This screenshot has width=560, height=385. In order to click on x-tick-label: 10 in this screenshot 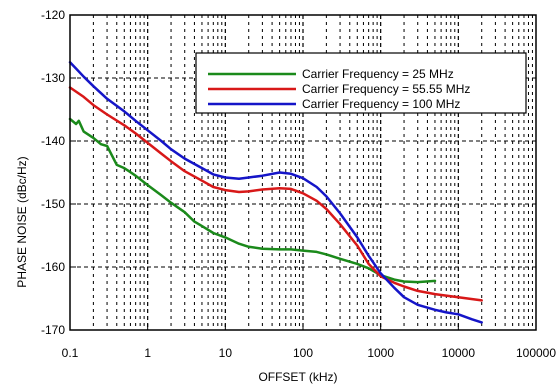, I will do `click(226, 353)`.